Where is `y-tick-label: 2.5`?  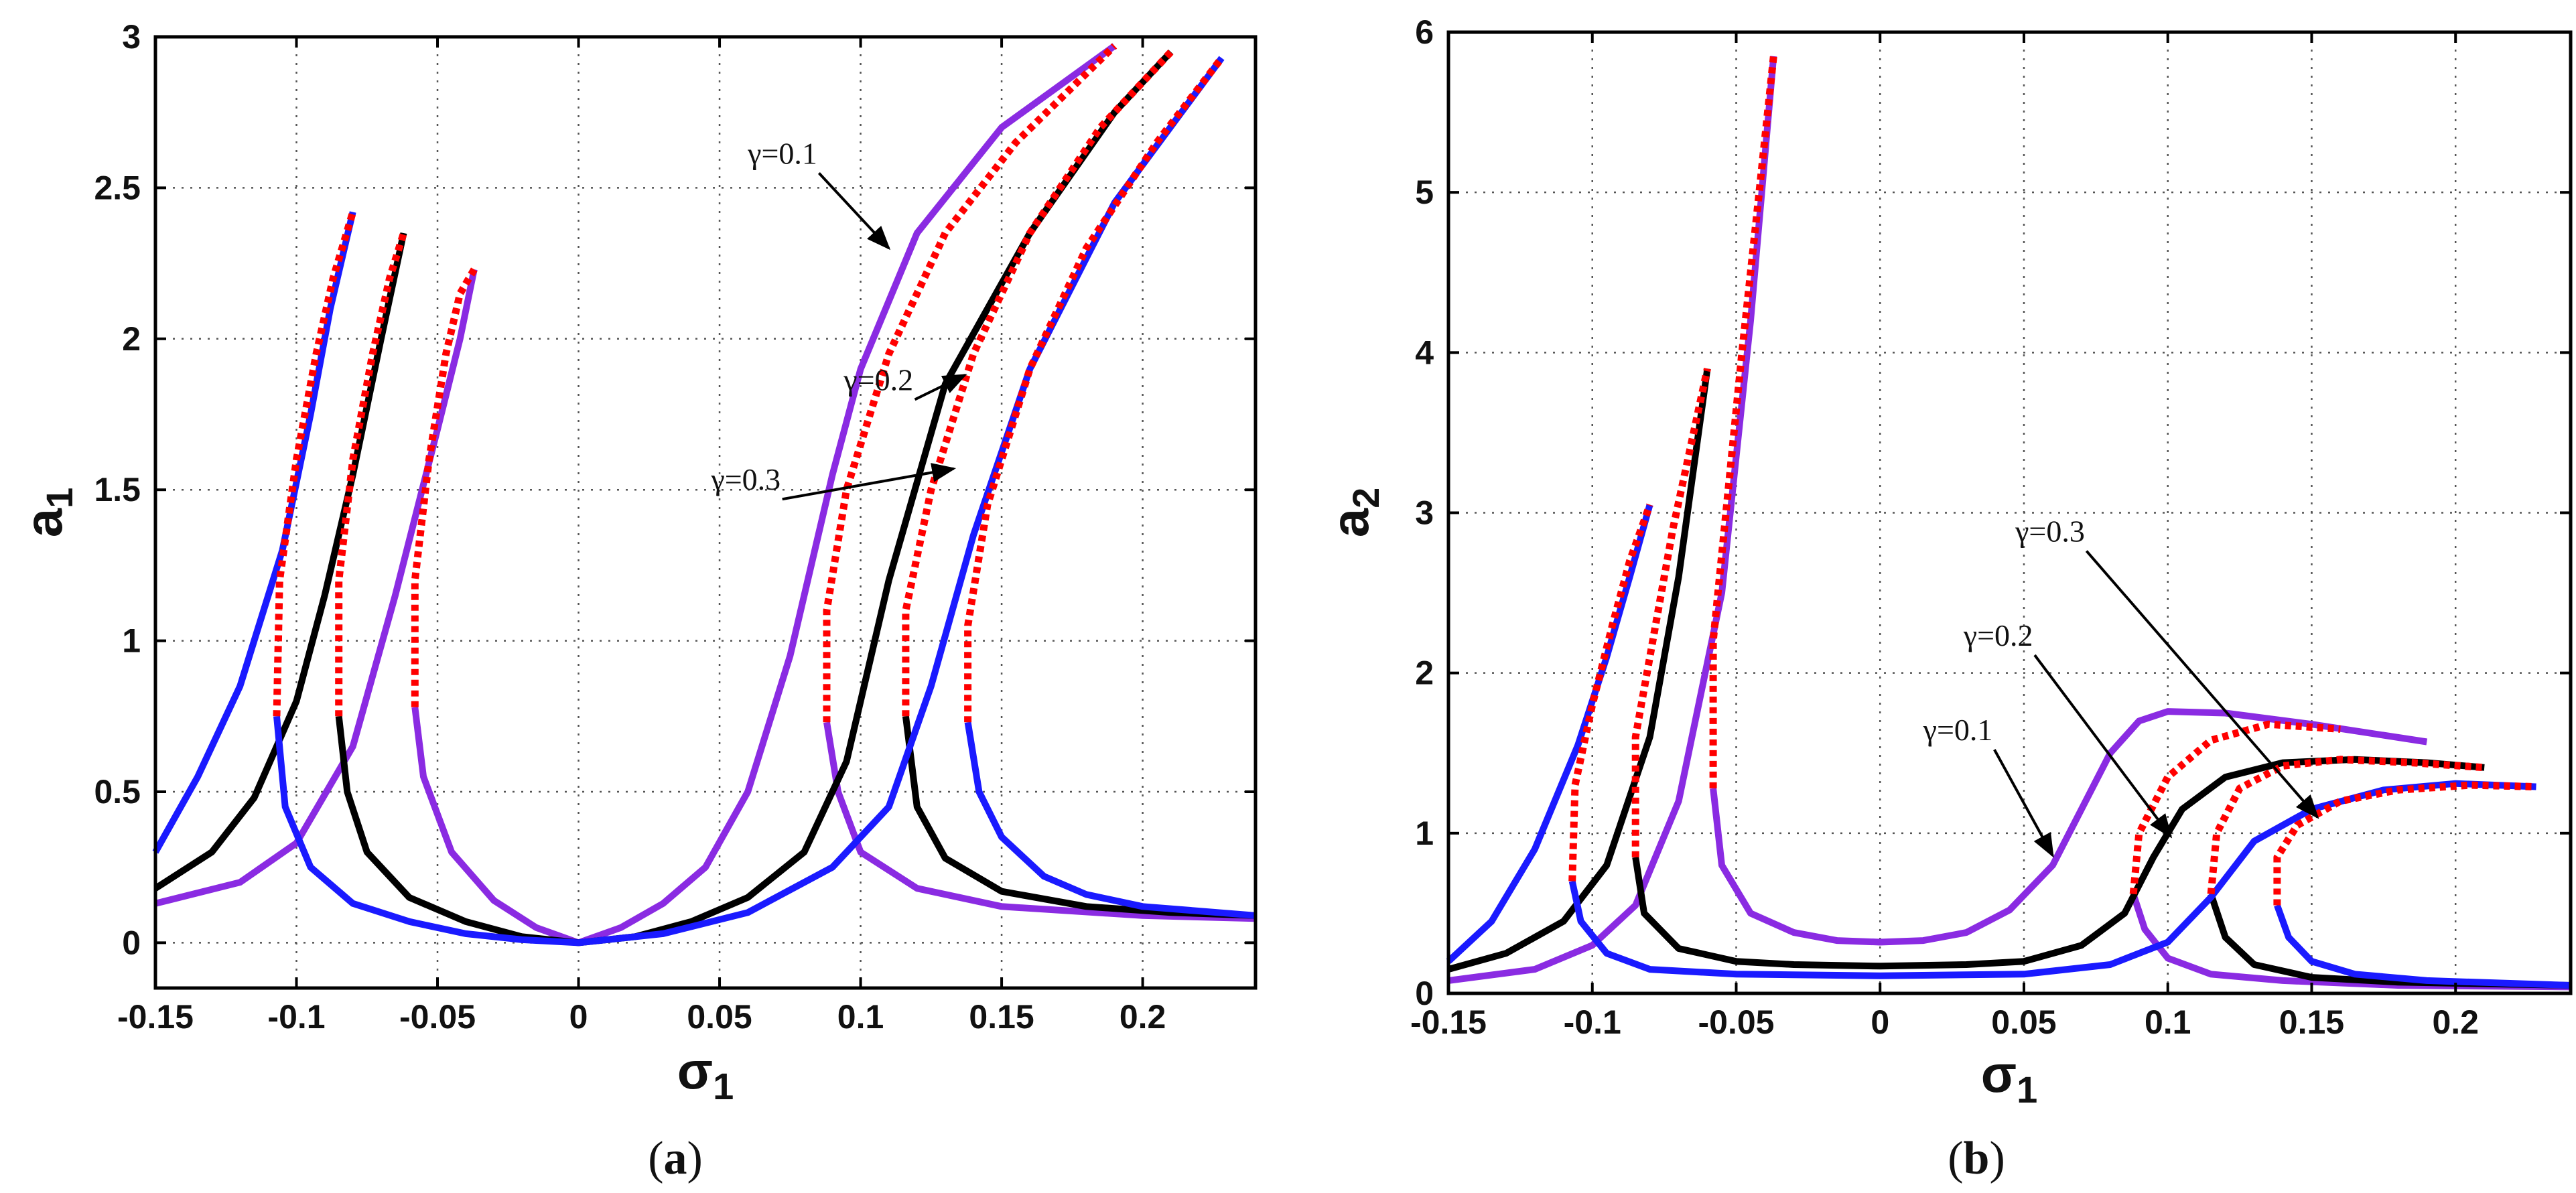 y-tick-label: 2.5 is located at coordinates (117, 187).